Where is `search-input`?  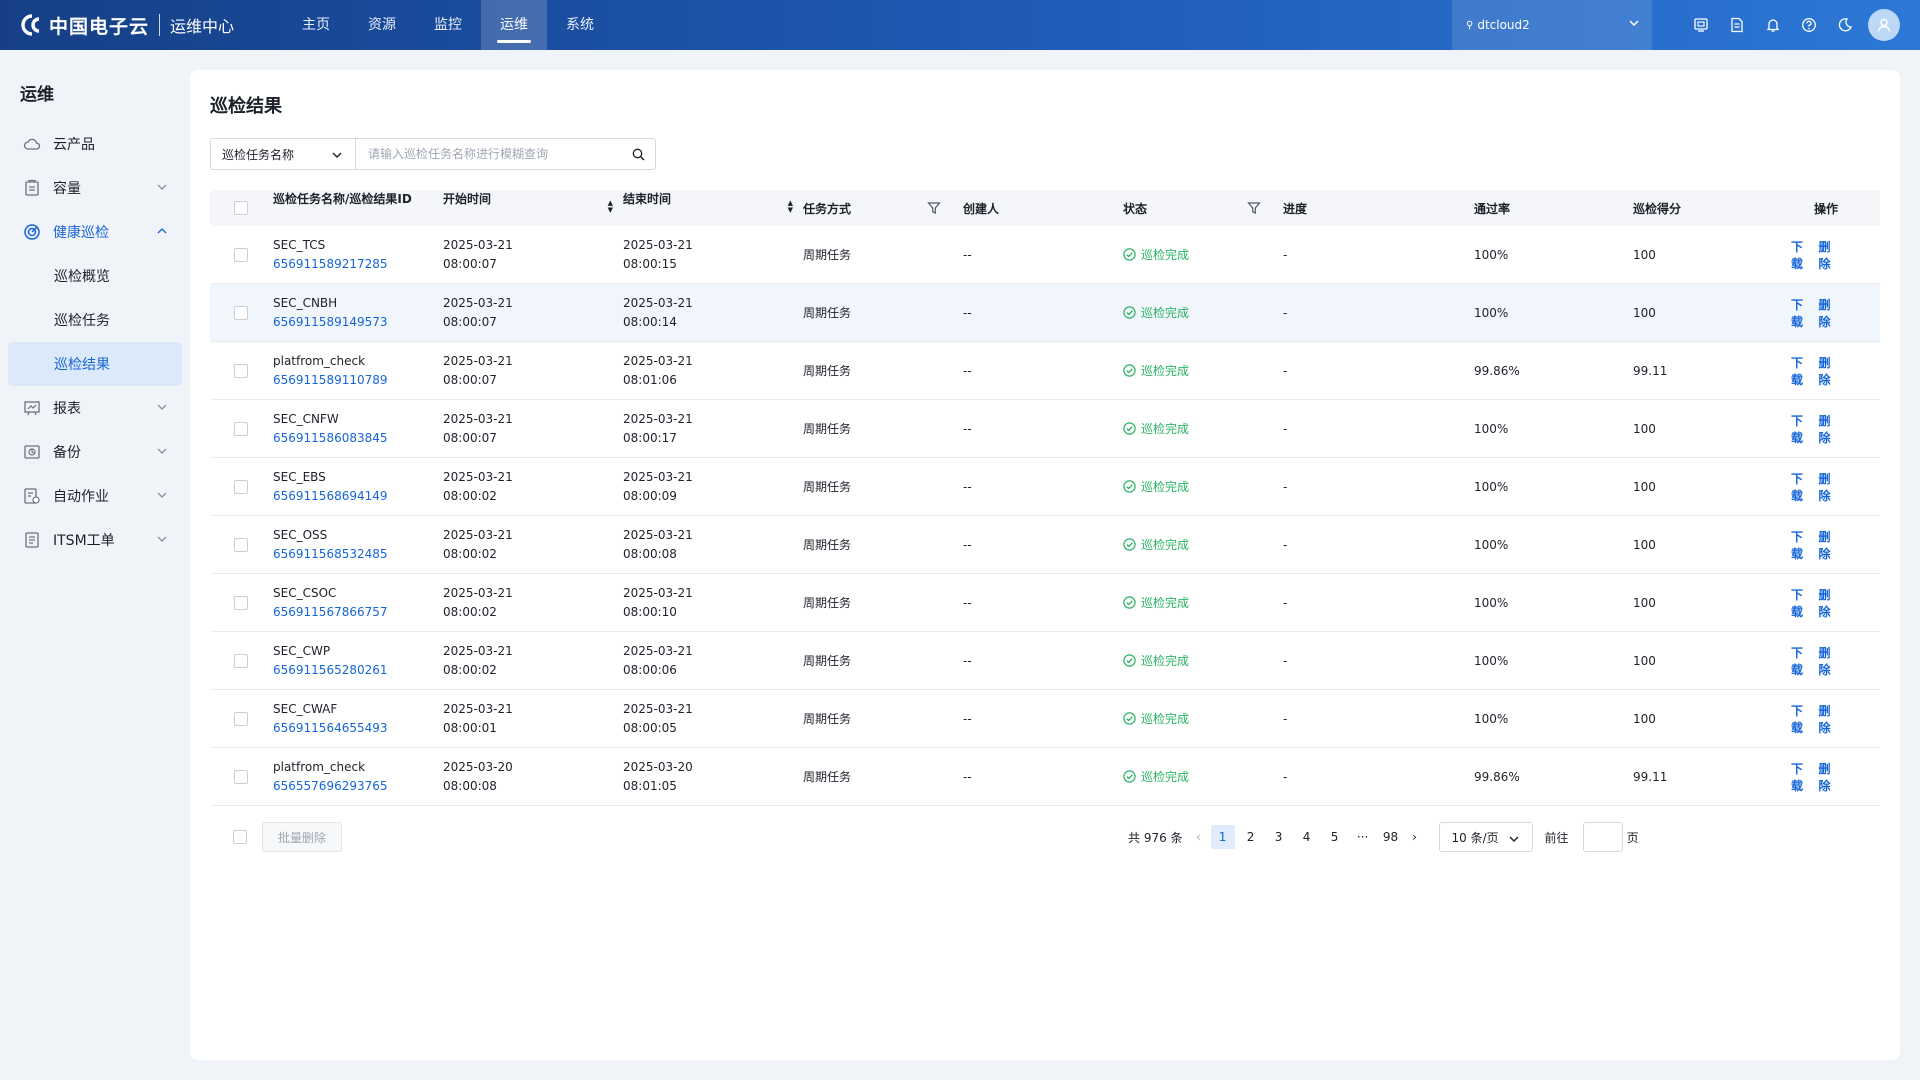
search-input is located at coordinates (488, 154).